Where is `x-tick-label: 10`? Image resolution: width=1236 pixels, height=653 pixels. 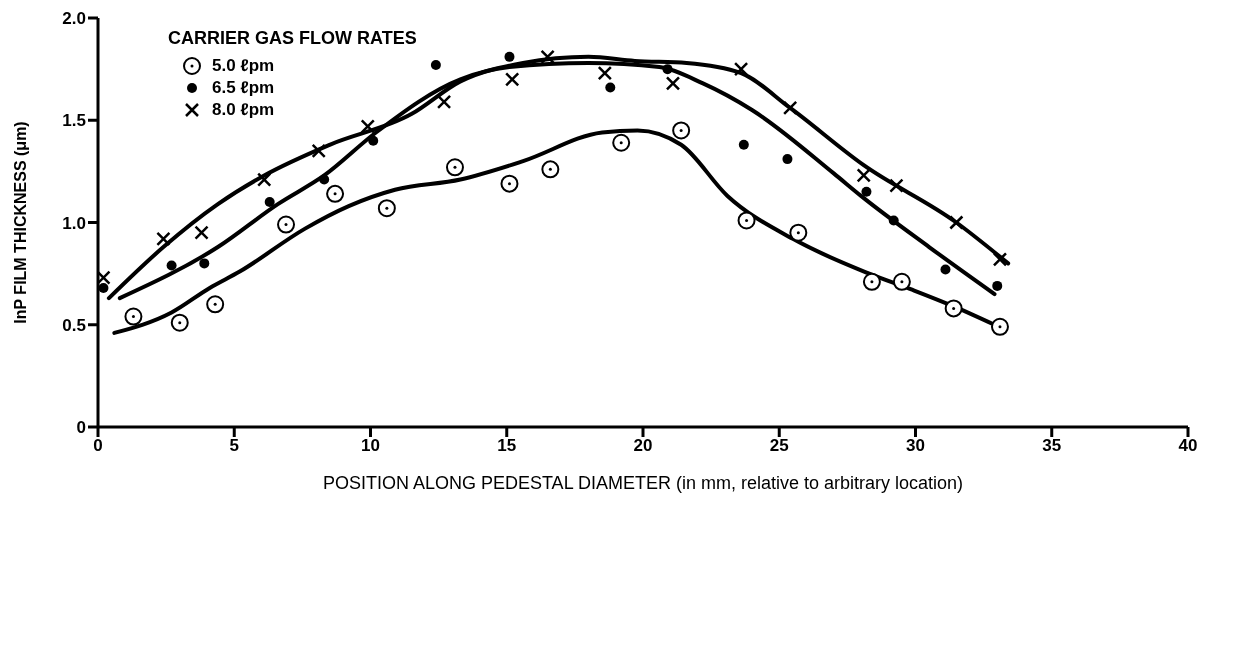 x-tick-label: 10 is located at coordinates (370, 446).